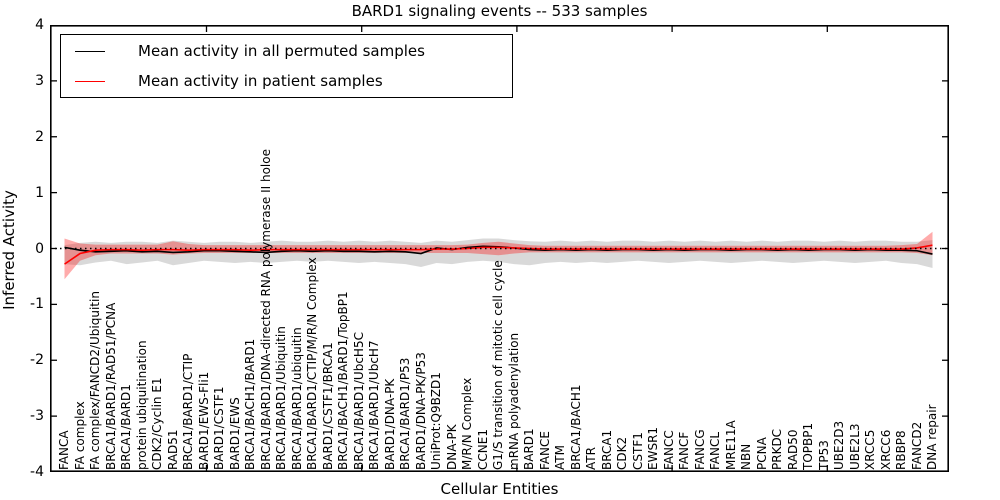  What do you see at coordinates (141, 405) in the screenshot?
I see `x-tick-label: protein ubiquitination` at bounding box center [141, 405].